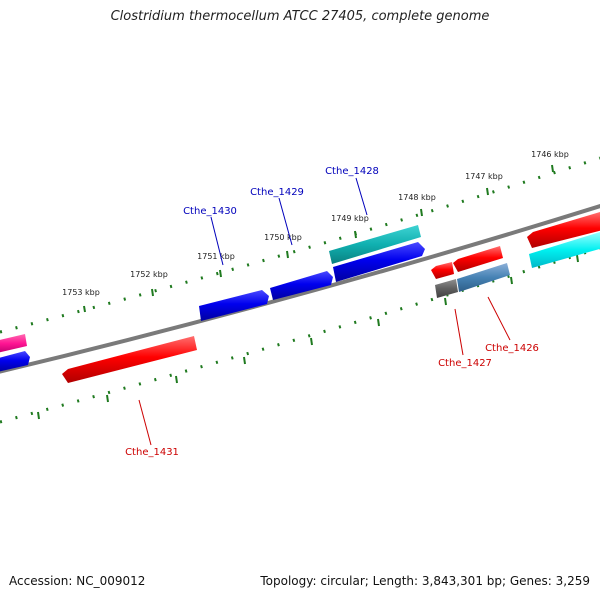 The image size is (600, 604). What do you see at coordinates (210, 211) in the screenshot?
I see `gene-label-cthe-1430: Cthe_1430` at bounding box center [210, 211].